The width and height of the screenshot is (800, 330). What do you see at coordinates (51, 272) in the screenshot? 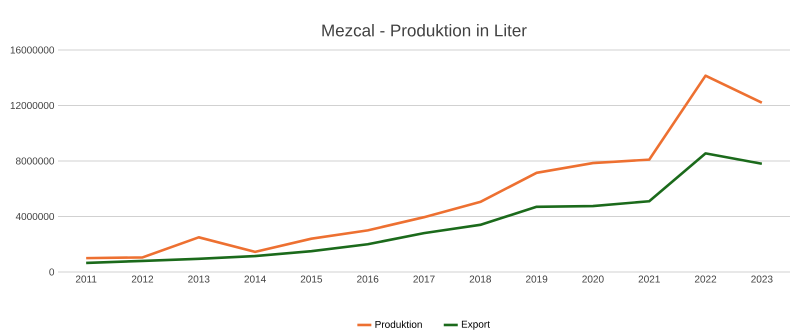
I see `y-tick-label: 0` at bounding box center [51, 272].